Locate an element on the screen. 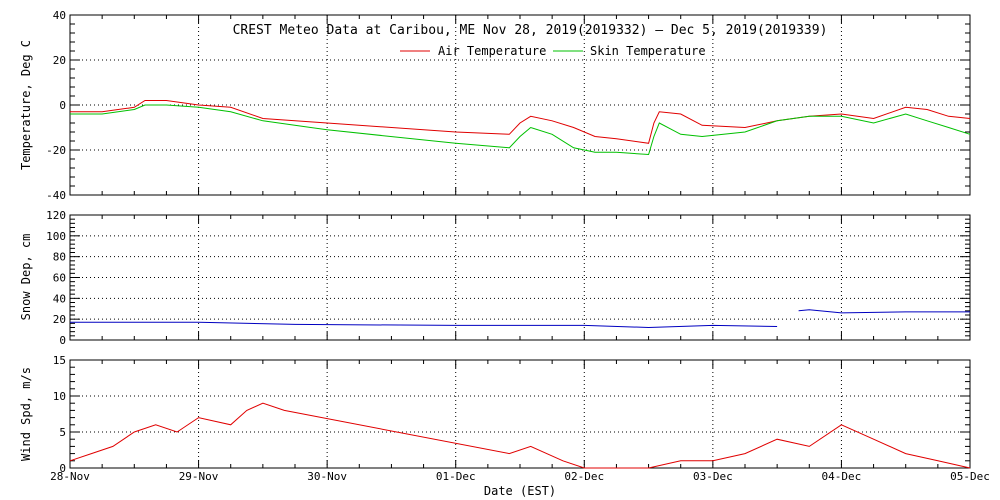 Image resolution: width=1000 pixels, height=500 pixels. x-tick-label: 30-Nov is located at coordinates (327, 476).